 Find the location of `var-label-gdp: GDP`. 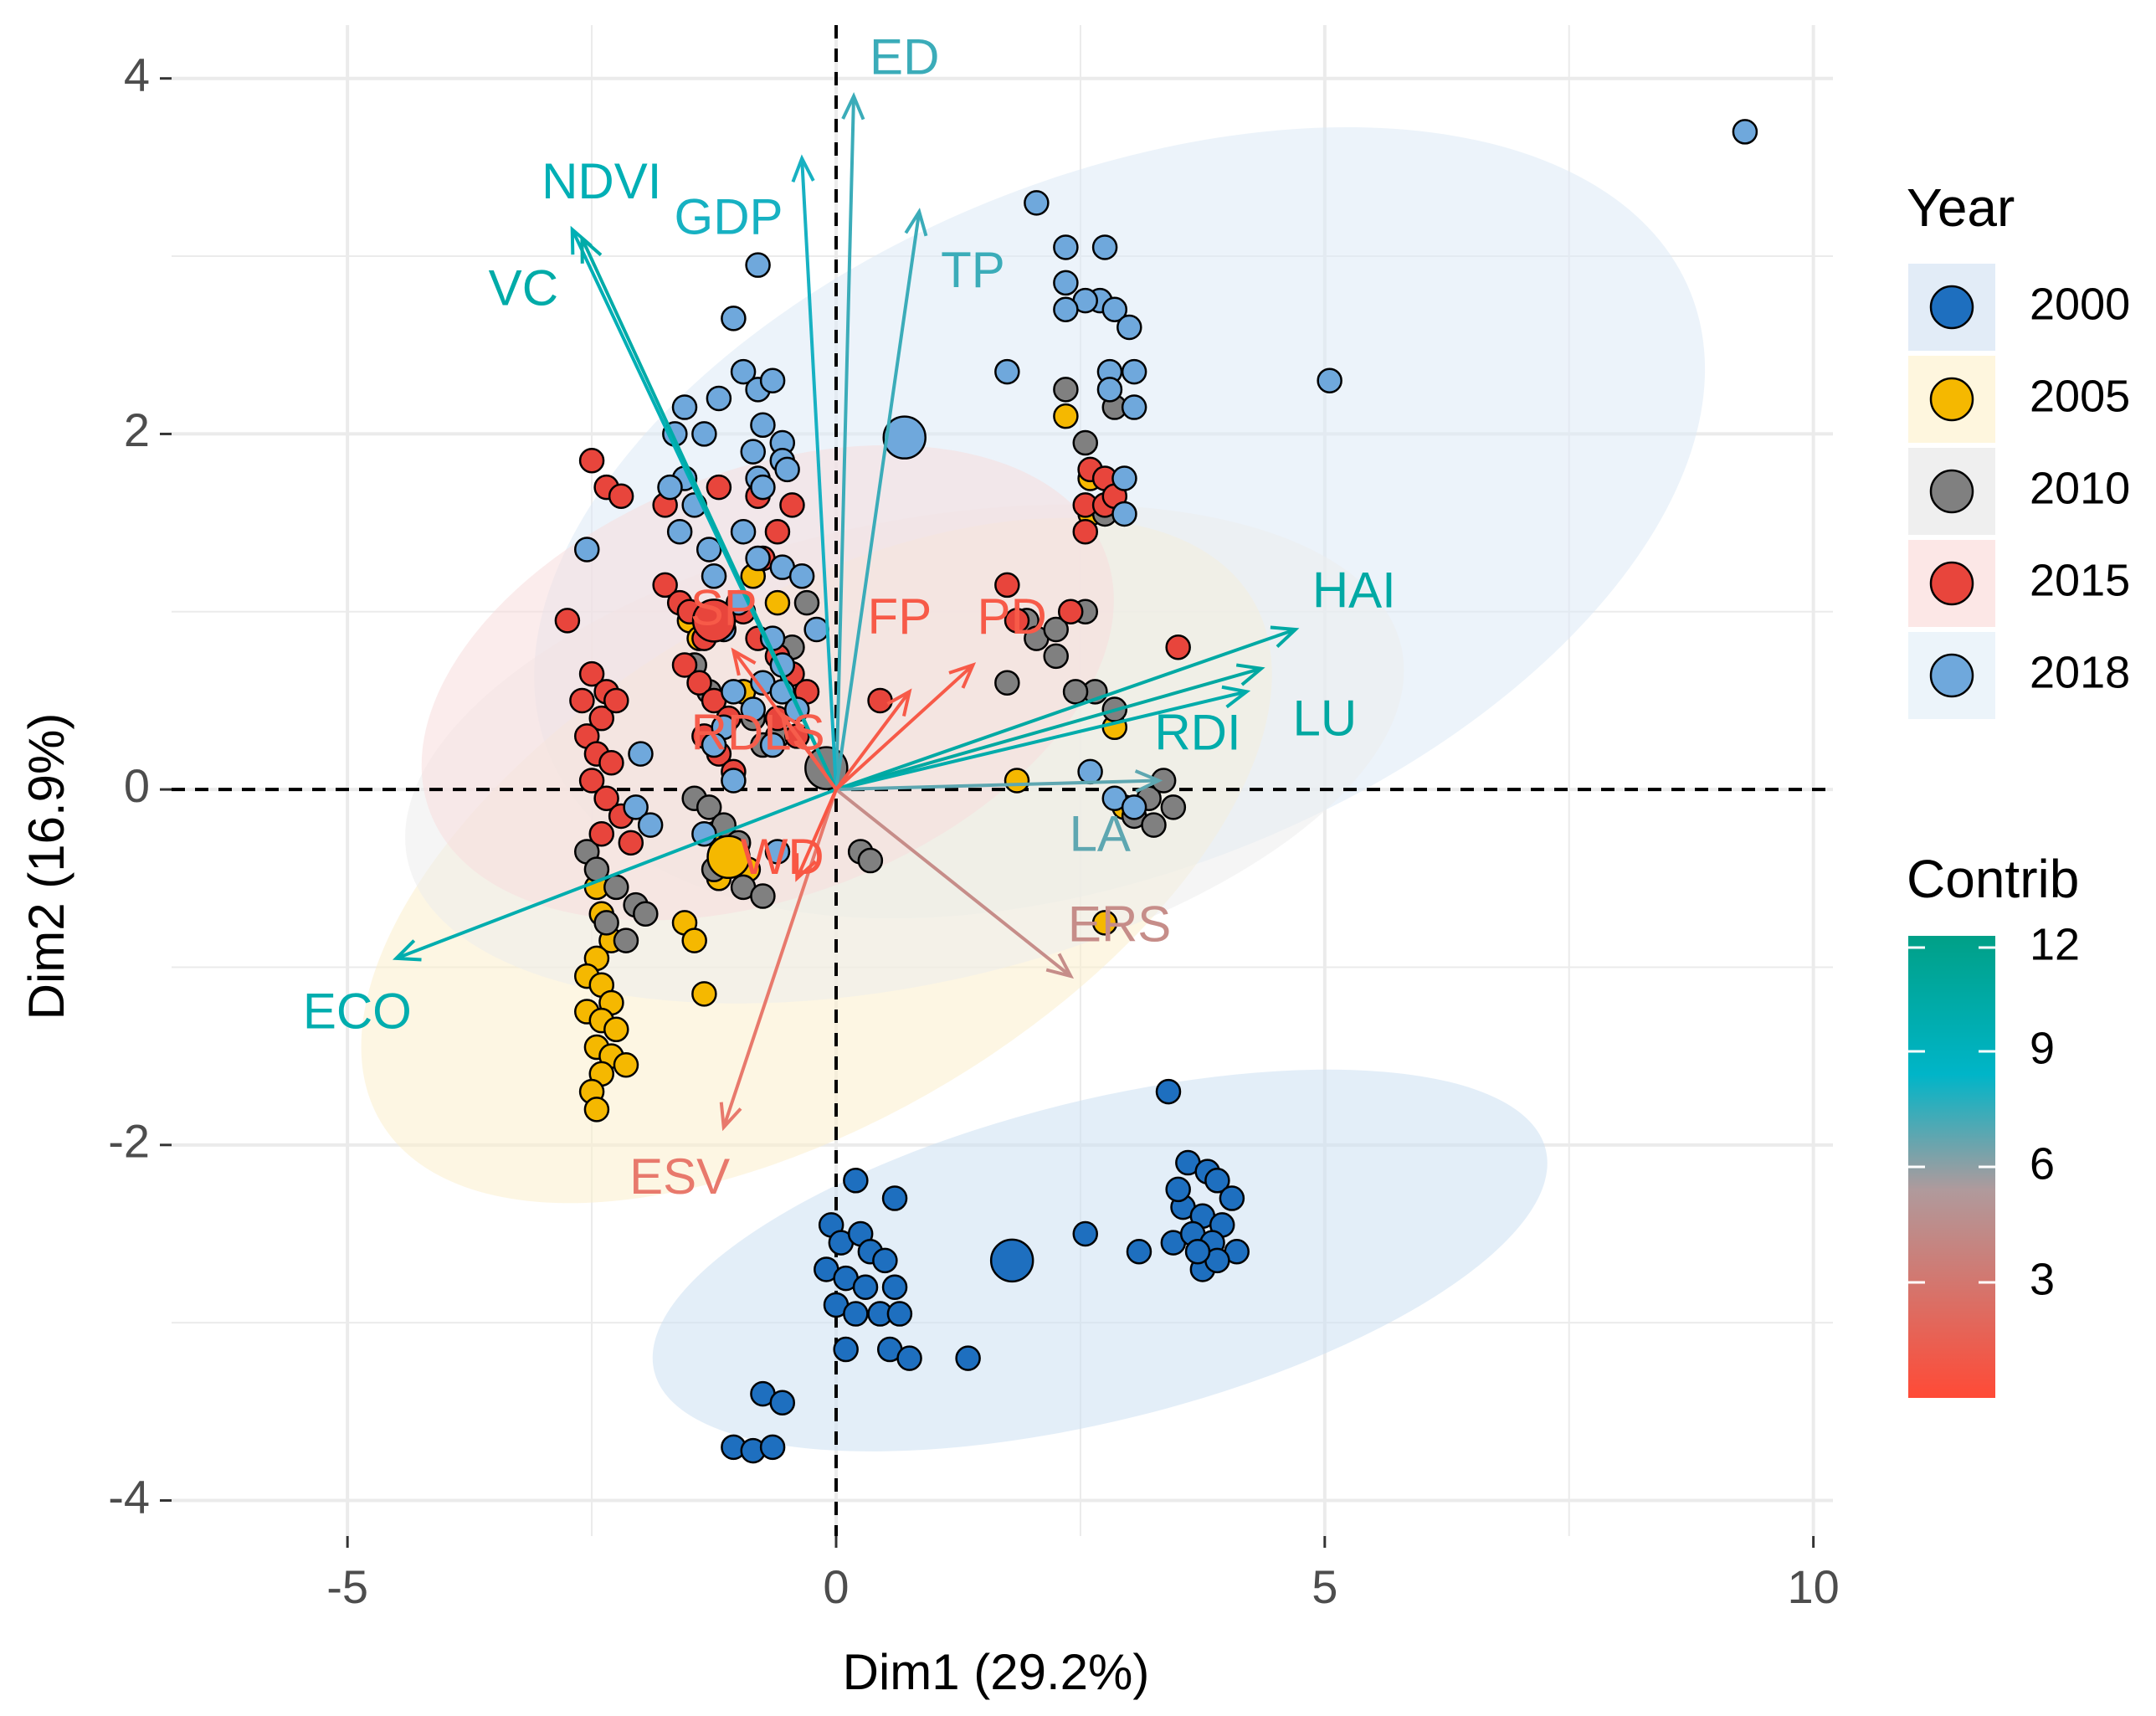

var-label-gdp: GDP is located at coordinates (729, 216).